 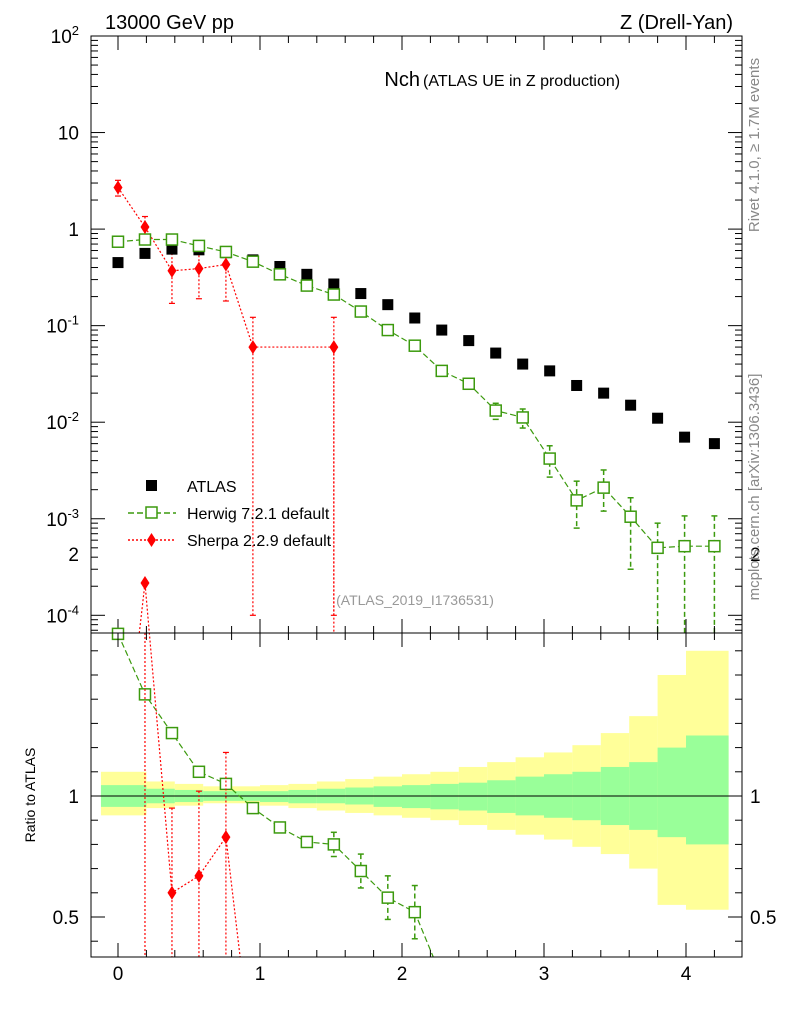 What do you see at coordinates (260, 974) in the screenshot?
I see `x-tick-label: 1` at bounding box center [260, 974].